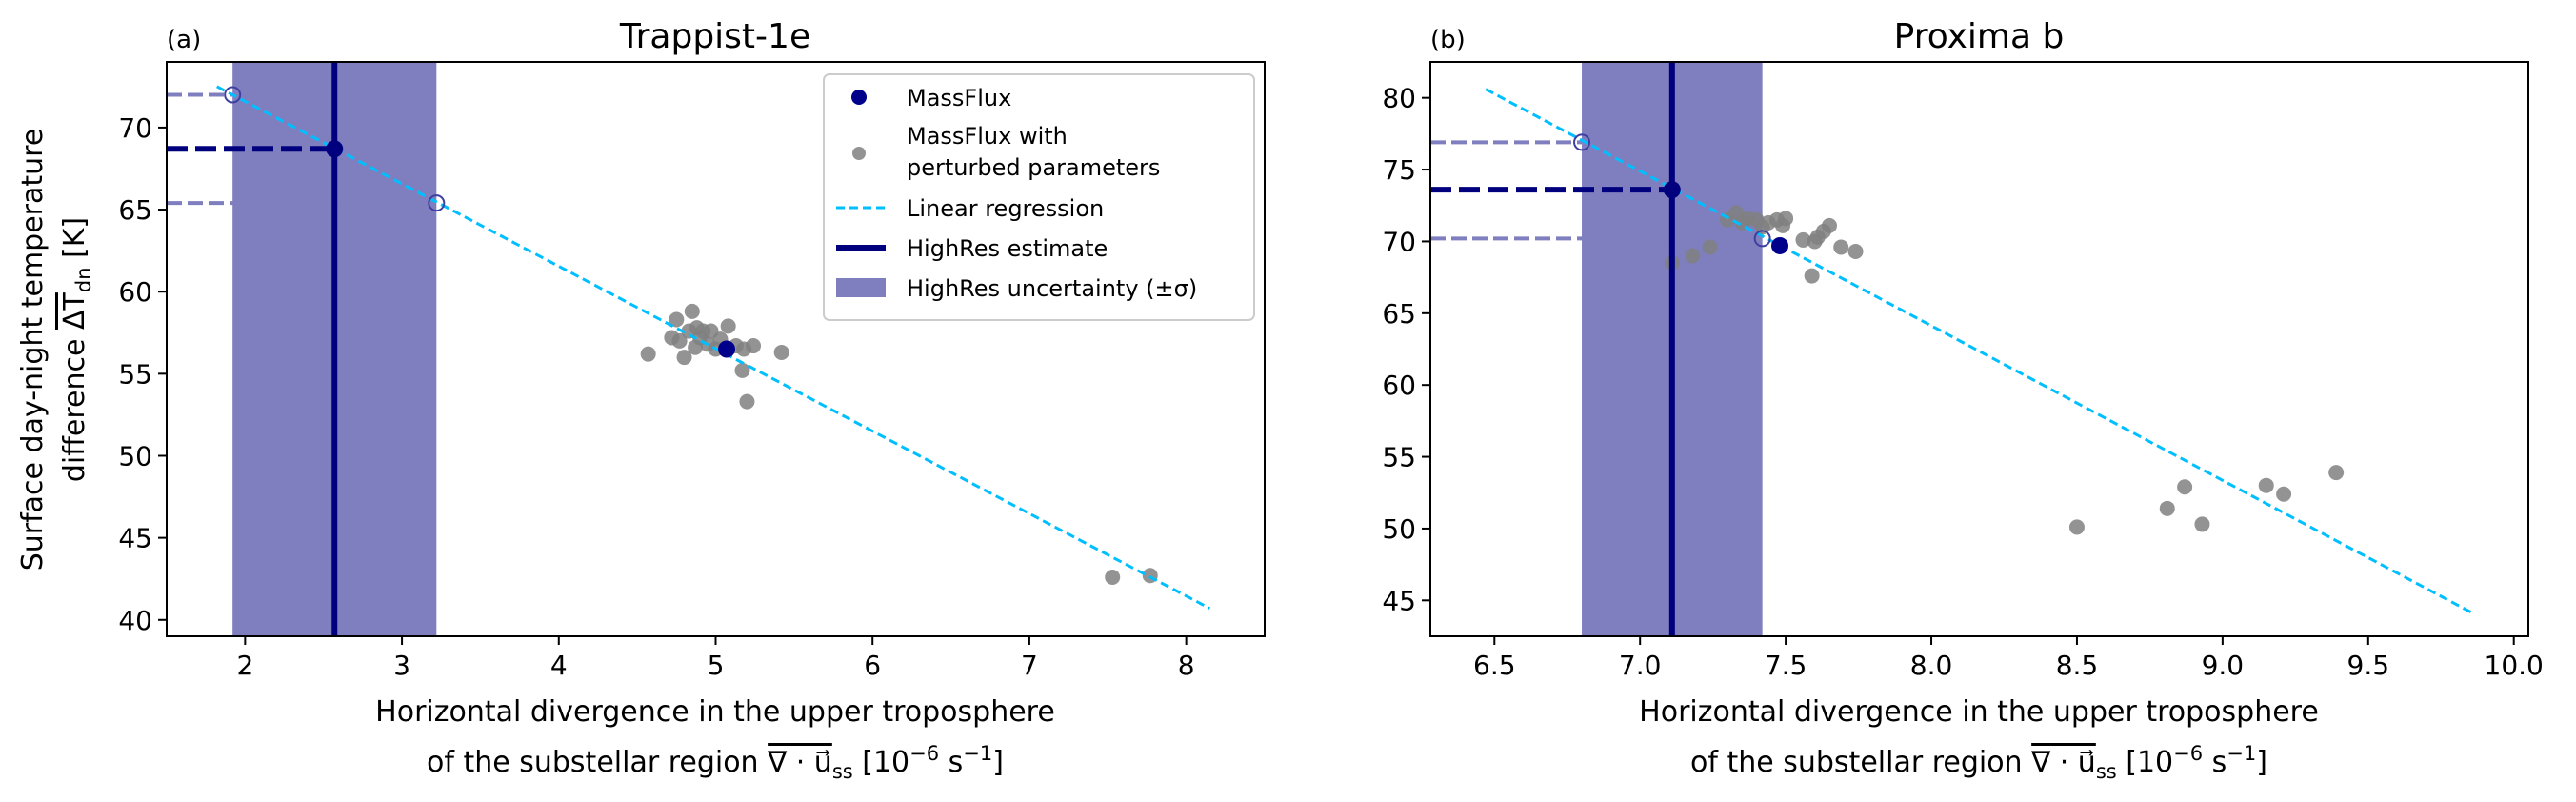 Image resolution: width=2576 pixels, height=802 pixels. I want to click on x-tick-label-b-3: 8.0, so click(1931, 665).